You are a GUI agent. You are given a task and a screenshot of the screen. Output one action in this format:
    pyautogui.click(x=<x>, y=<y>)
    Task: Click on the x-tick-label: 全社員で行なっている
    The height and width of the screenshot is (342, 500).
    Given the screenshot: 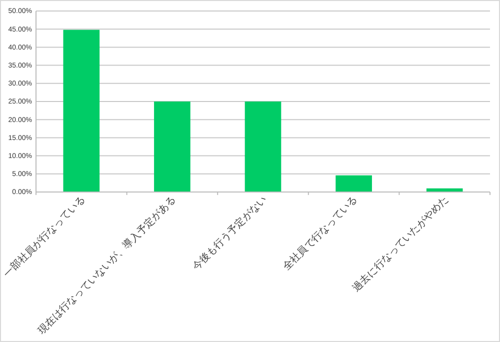 What is the action you would take?
    pyautogui.click(x=320, y=233)
    